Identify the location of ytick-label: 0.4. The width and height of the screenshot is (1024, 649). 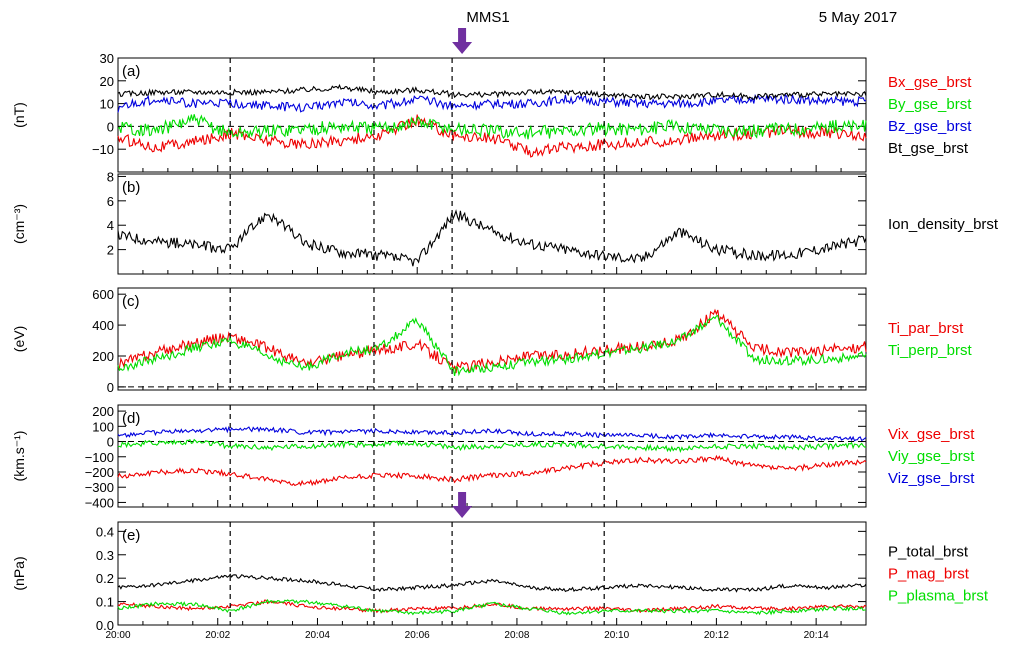
(105, 531).